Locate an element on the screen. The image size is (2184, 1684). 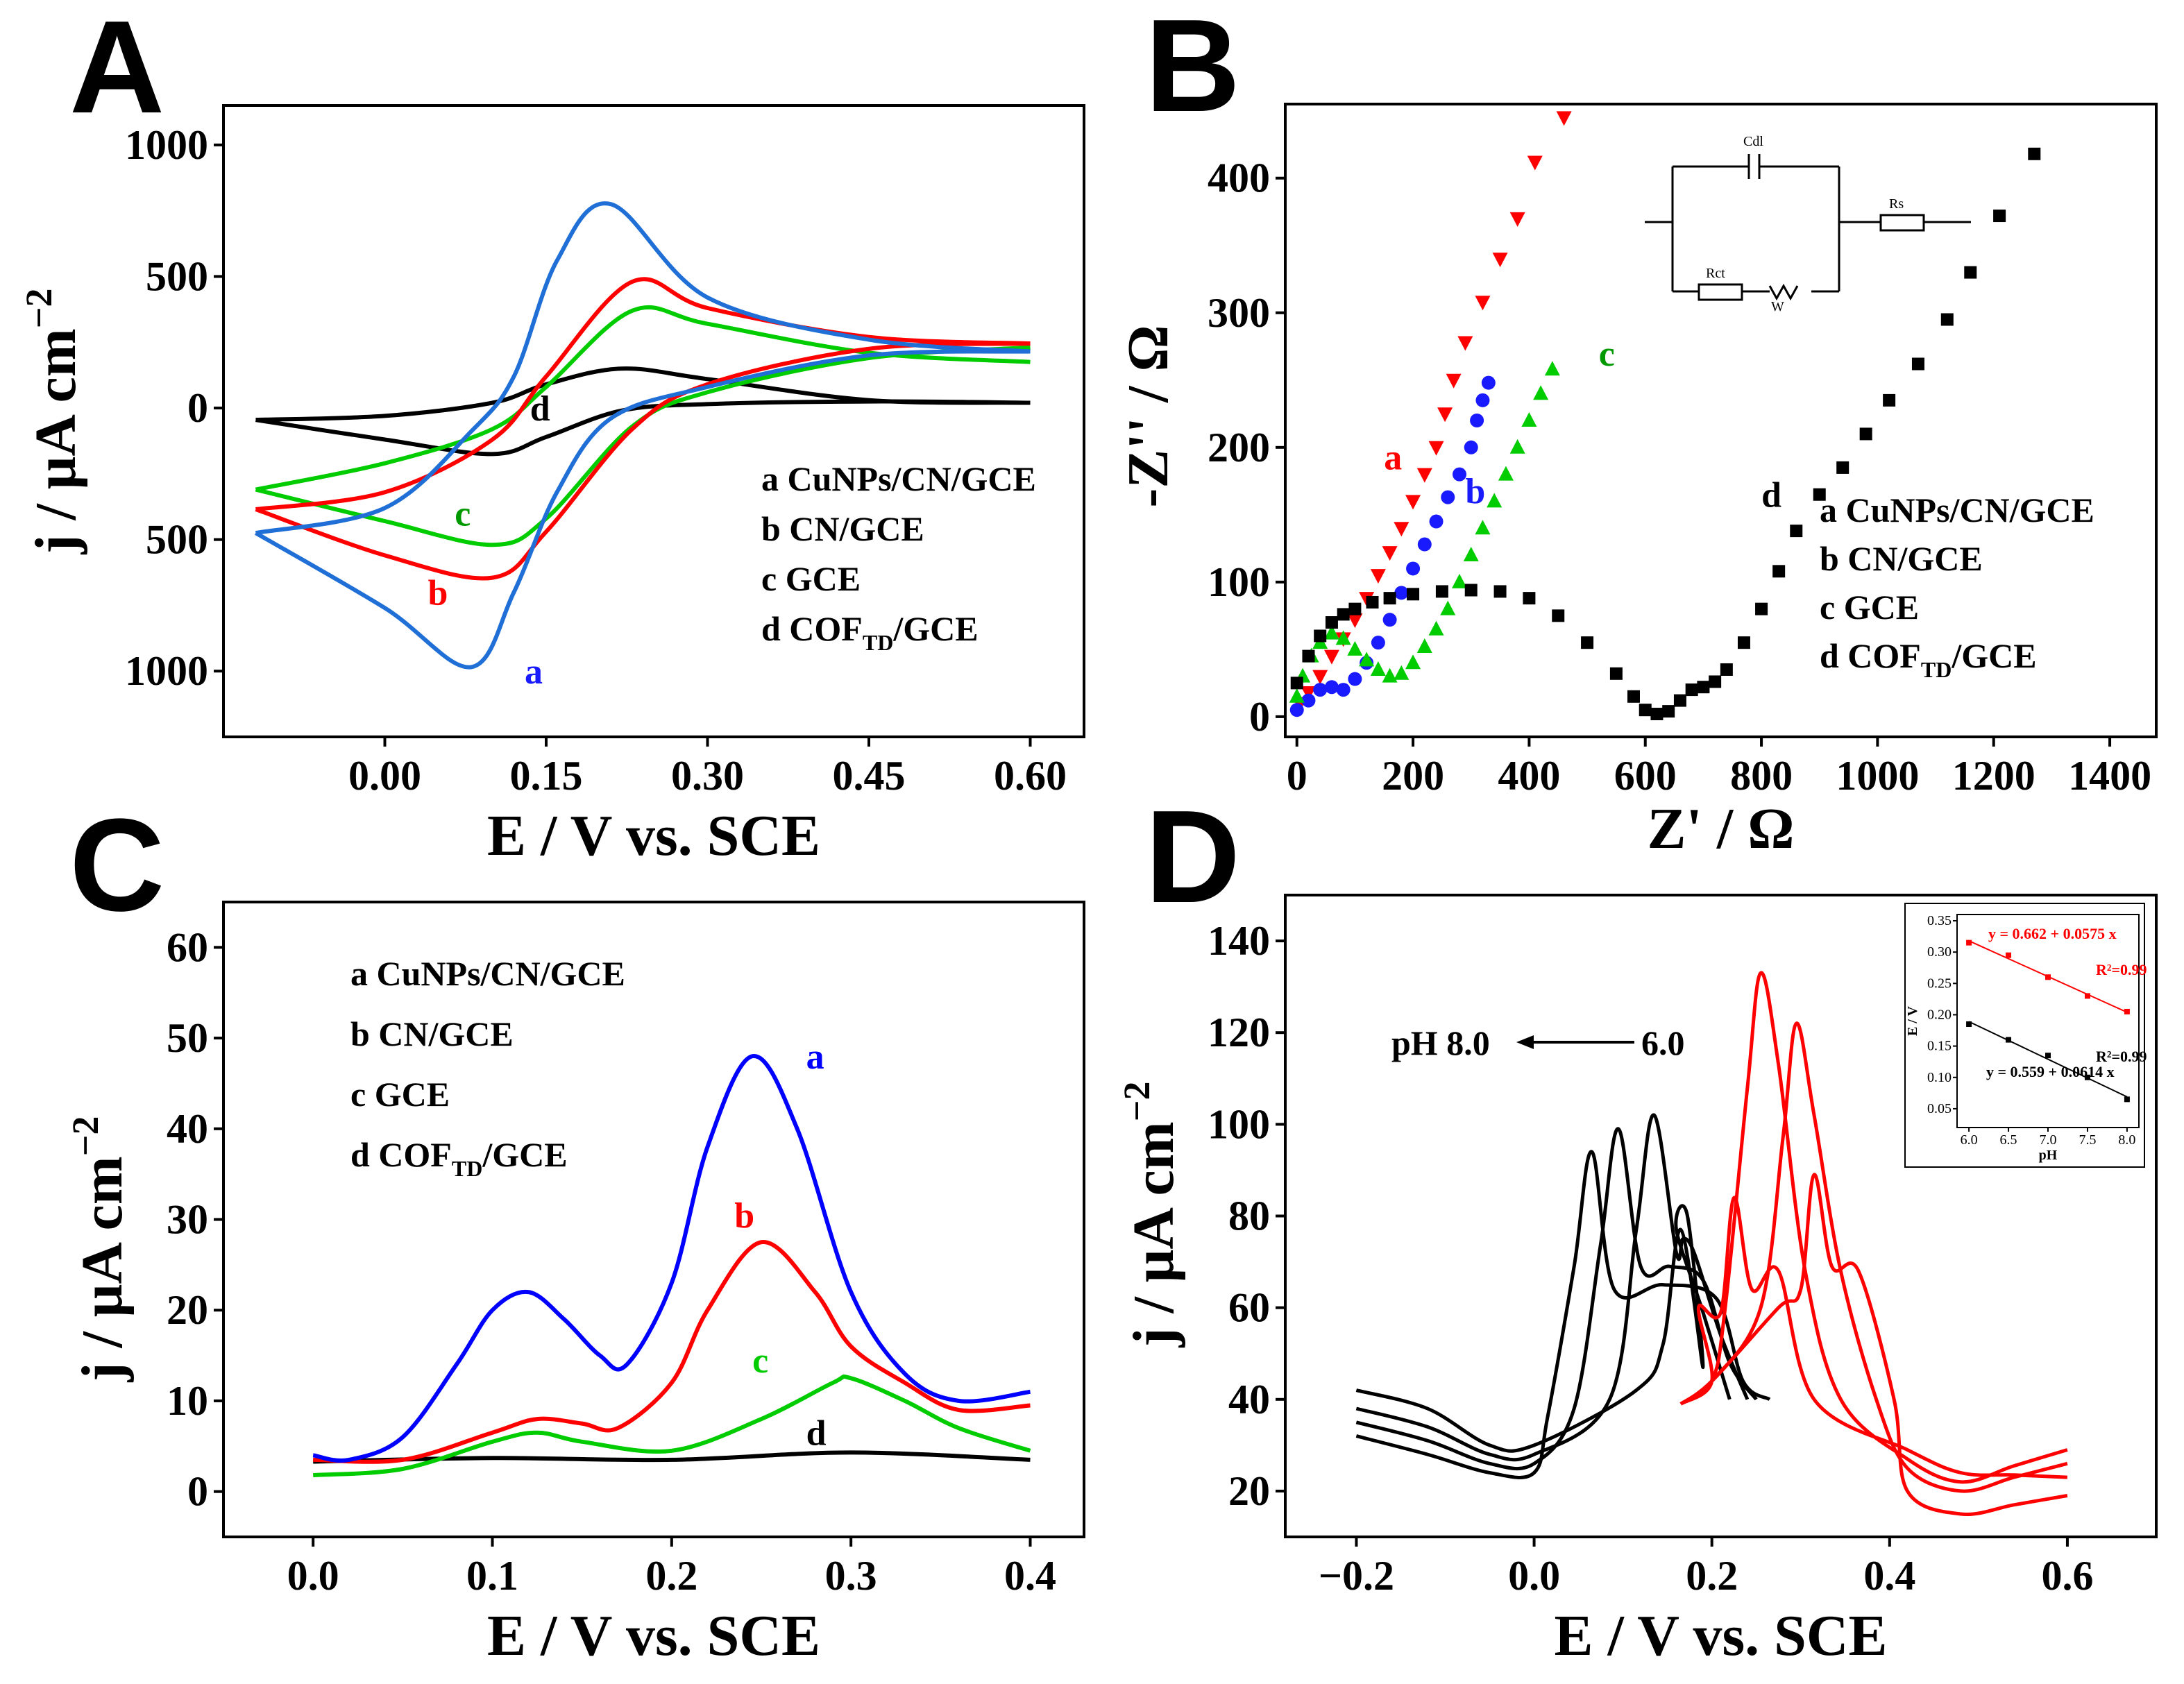
circuit-resistor-rs is located at coordinates (1902, 223).